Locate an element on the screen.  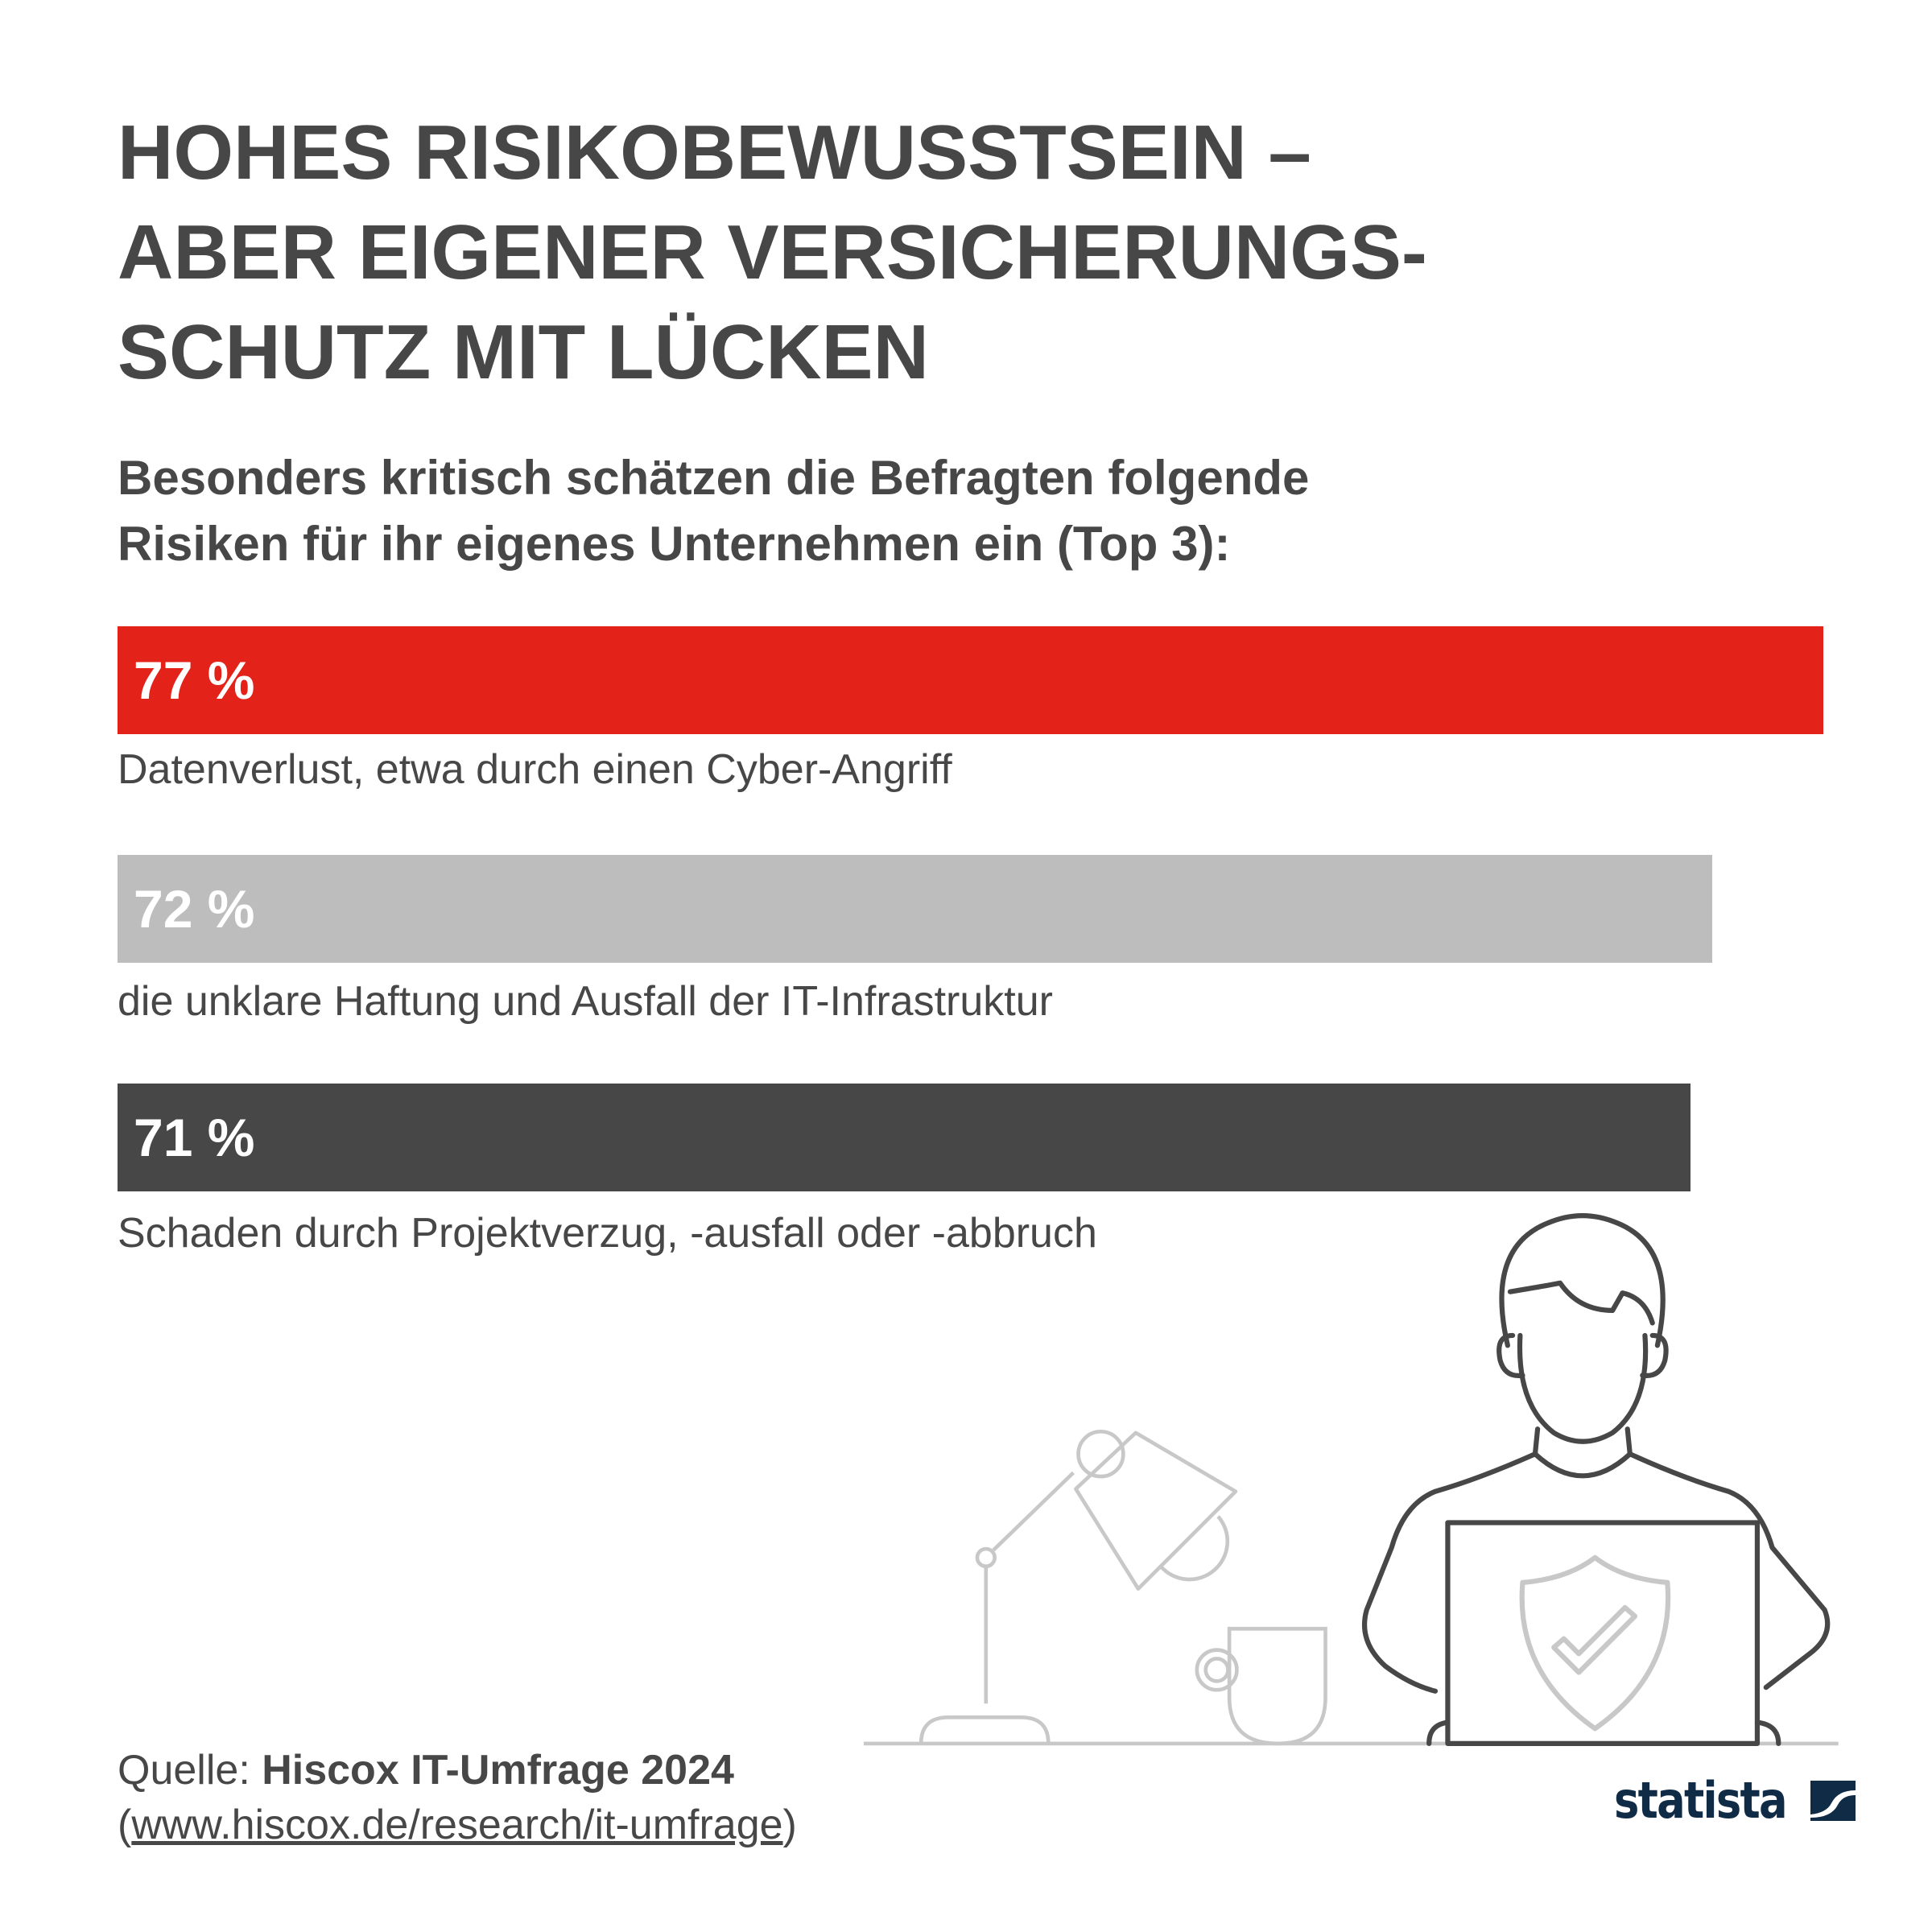
desk-lamp-icon is located at coordinates (1078, 1586).